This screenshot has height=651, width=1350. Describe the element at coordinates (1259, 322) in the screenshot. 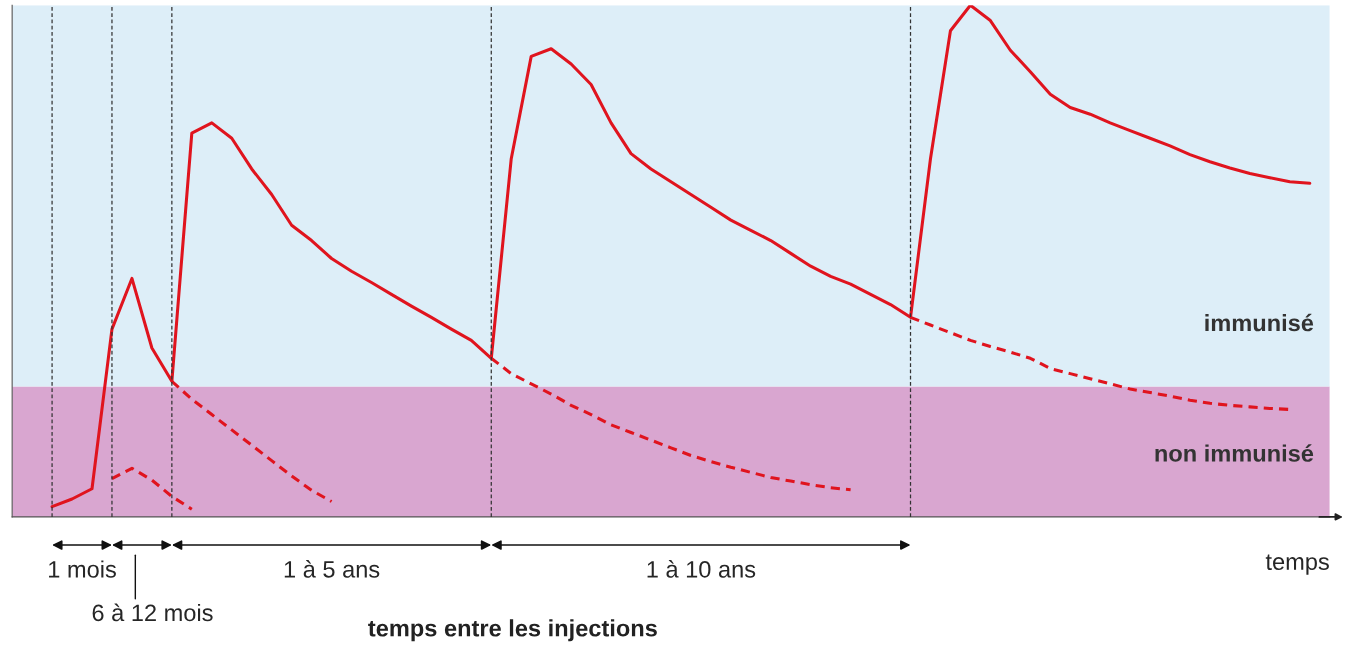

I see `band-label: immunisé` at that location.